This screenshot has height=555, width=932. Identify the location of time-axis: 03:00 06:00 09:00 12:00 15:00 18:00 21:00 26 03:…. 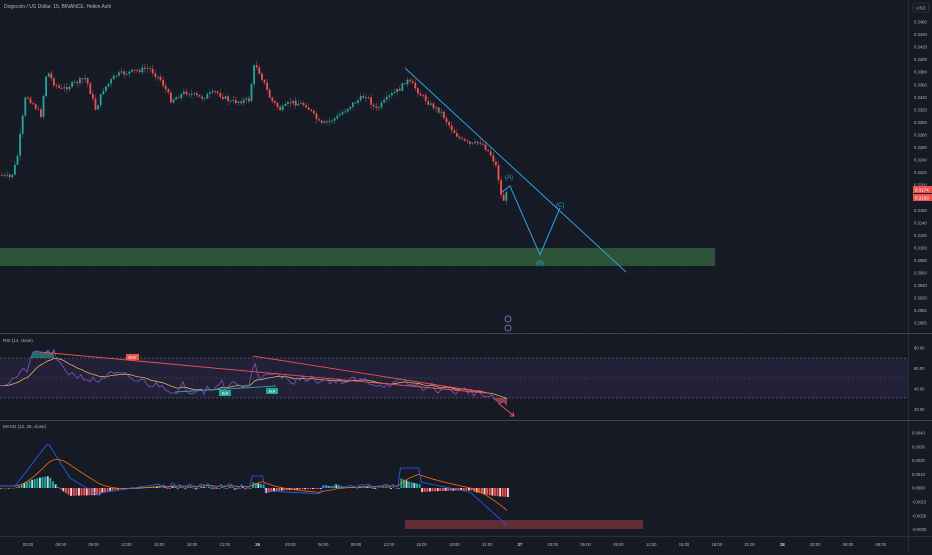
(455, 544).